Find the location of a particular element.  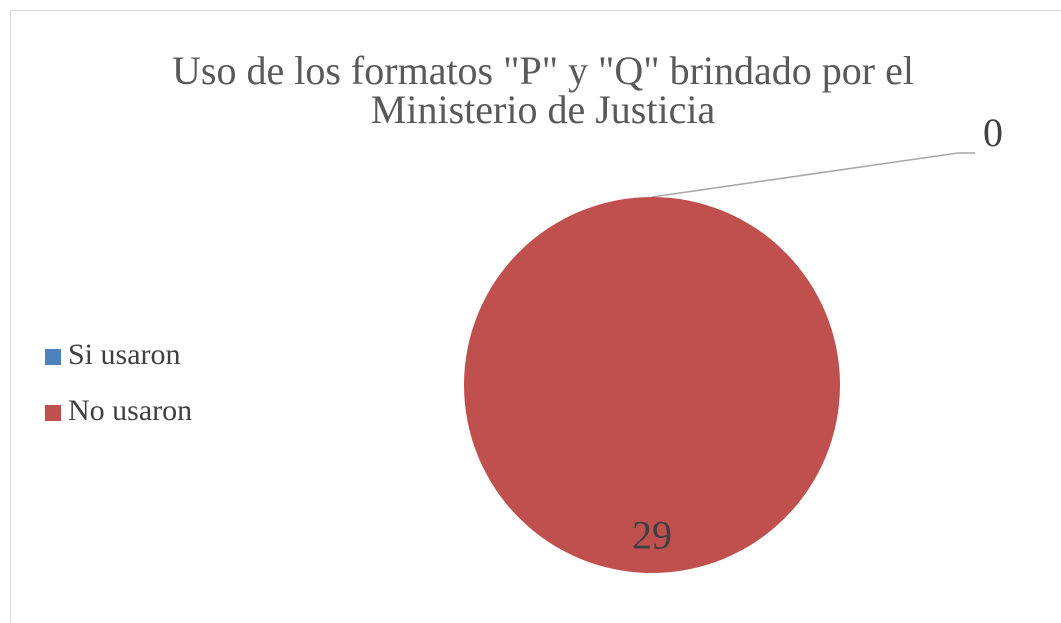

chart-title: Ministerio de Justicia is located at coordinates (543, 109).